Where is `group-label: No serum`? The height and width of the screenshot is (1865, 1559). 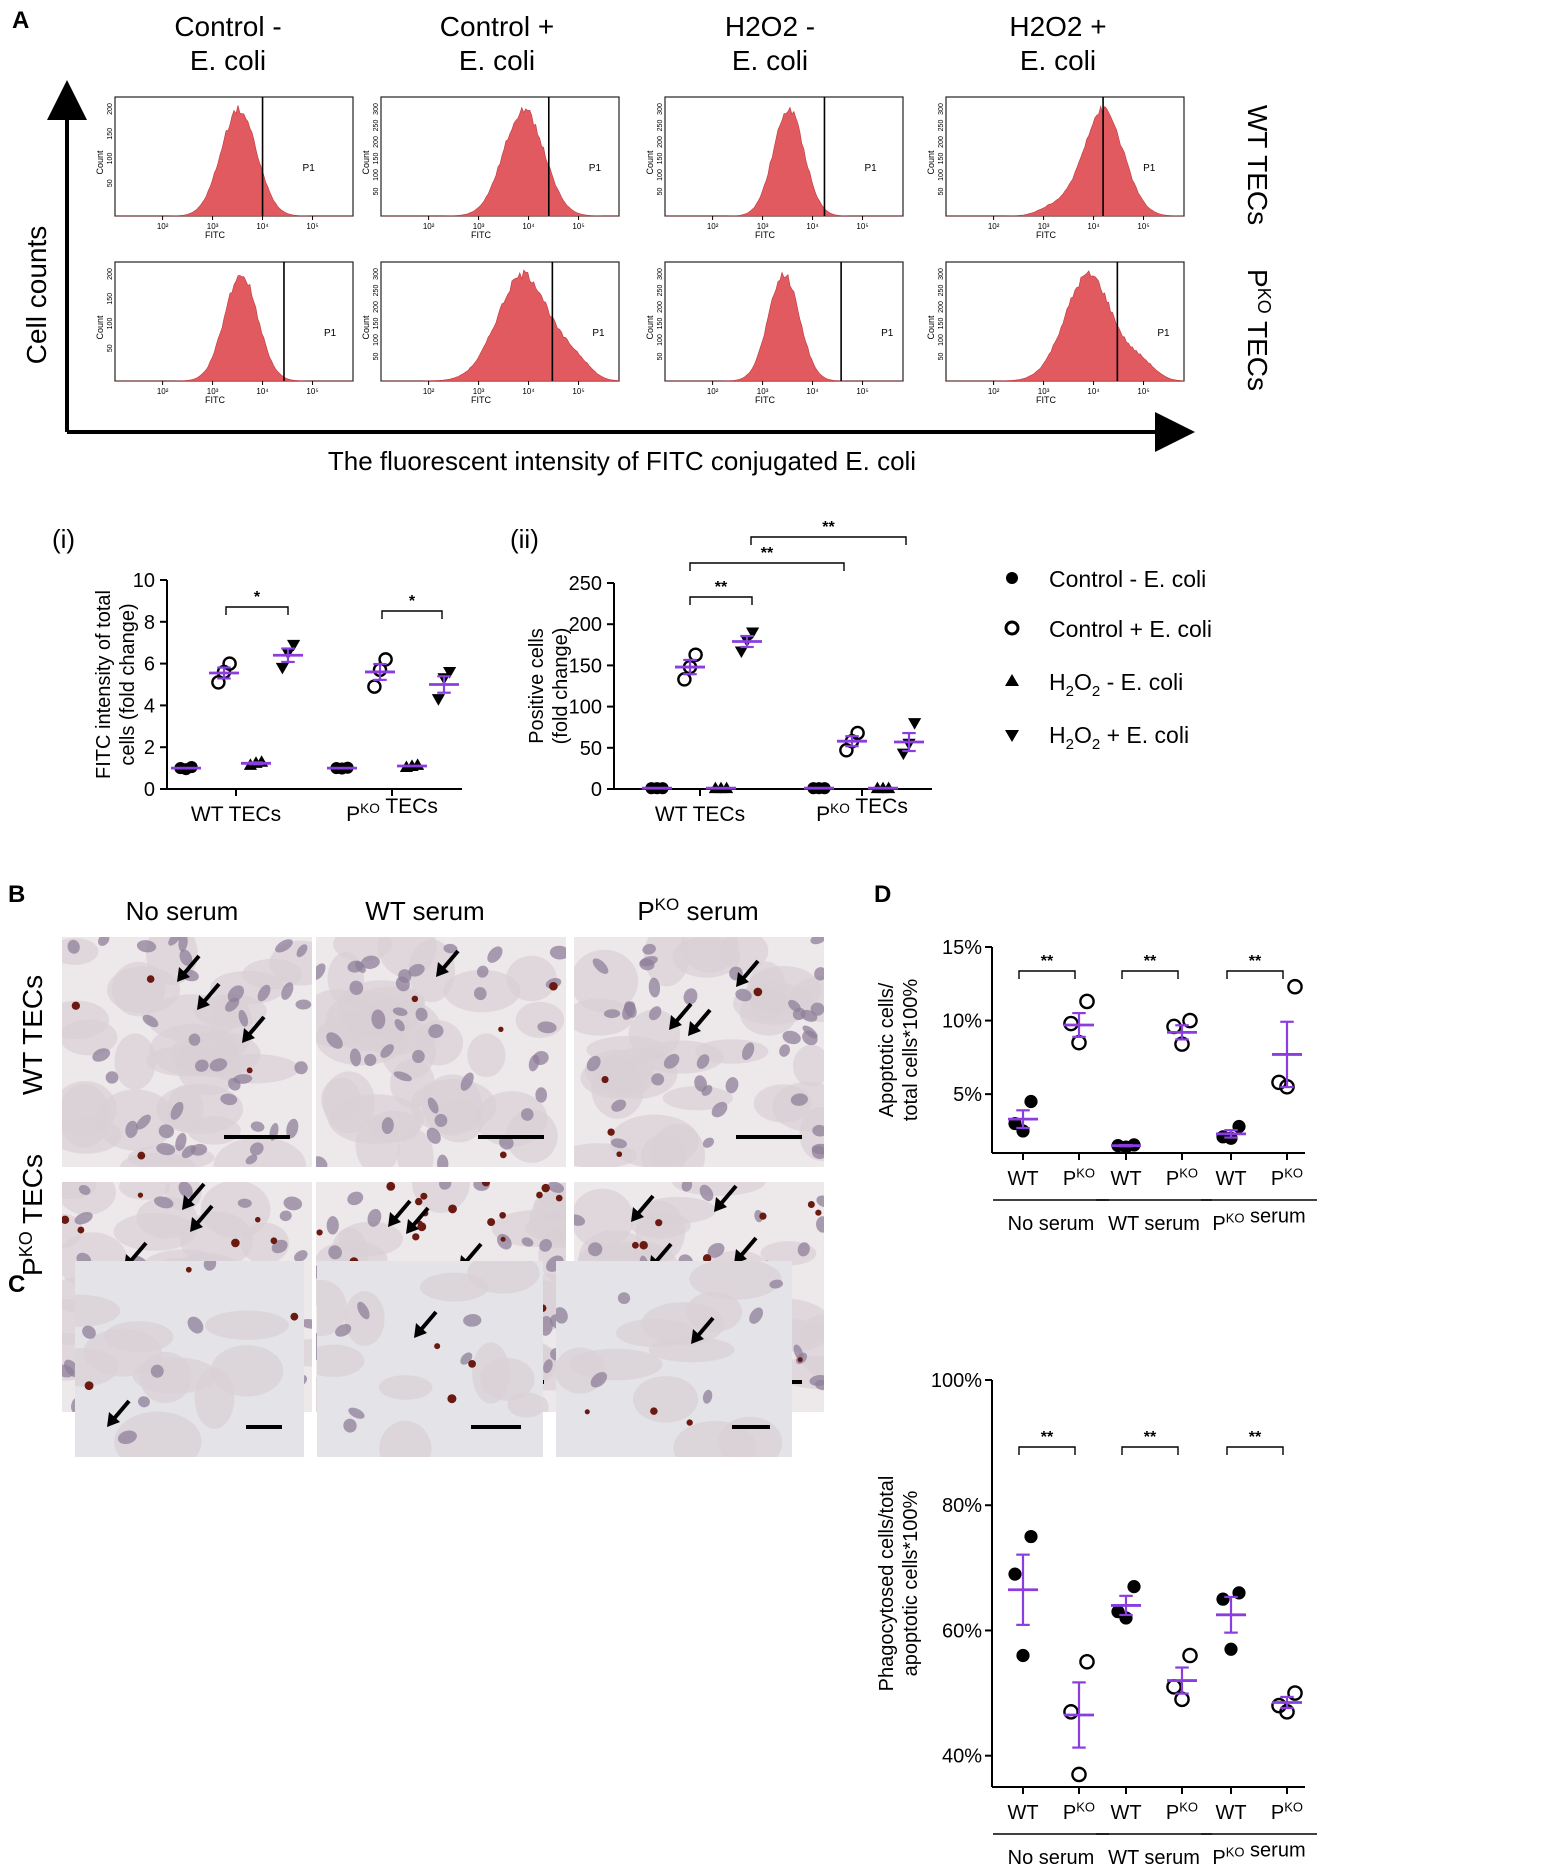
group-label: No serum is located at coordinates (1051, 1224).